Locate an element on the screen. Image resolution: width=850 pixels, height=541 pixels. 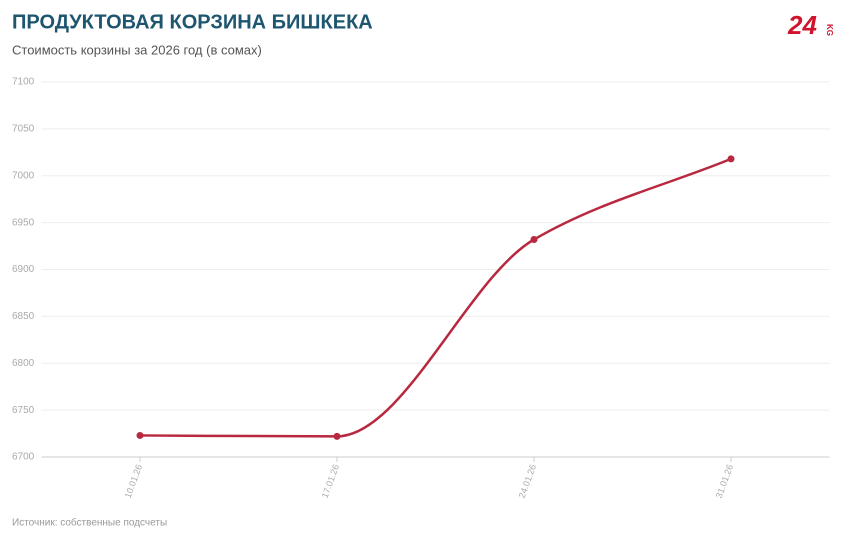
x-tick-label: 31.01.26 is located at coordinates (724, 481).